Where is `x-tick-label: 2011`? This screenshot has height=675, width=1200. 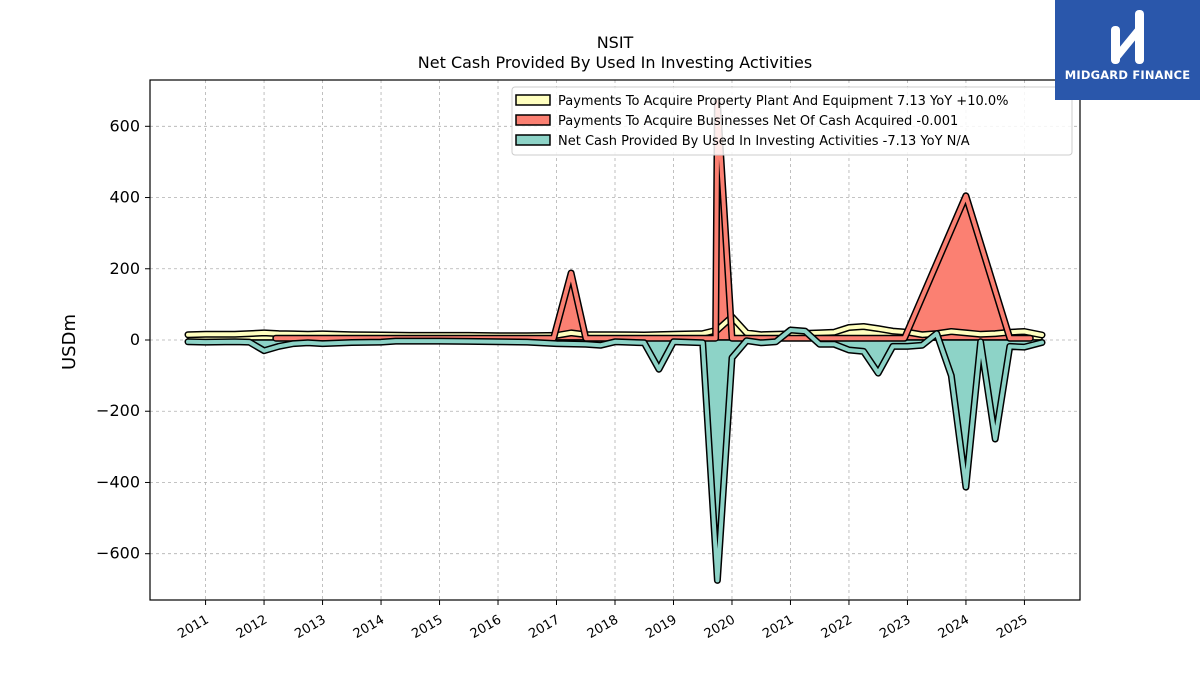 x-tick-label: 2011 is located at coordinates (193, 627).